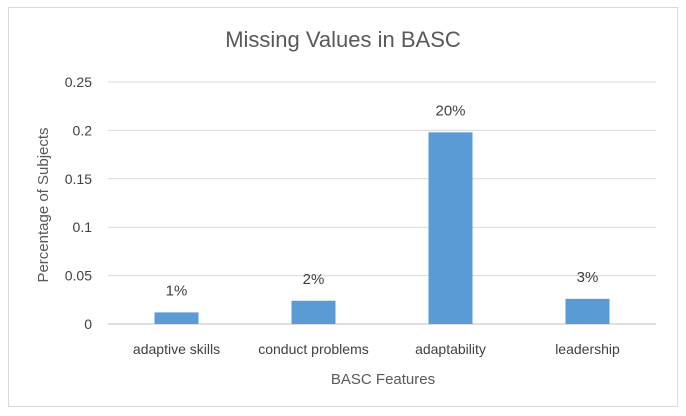  What do you see at coordinates (78, 203) in the screenshot?
I see `y-axis-ticks: 0 0.05 0.1 0.15 0.2 0.25` at bounding box center [78, 203].